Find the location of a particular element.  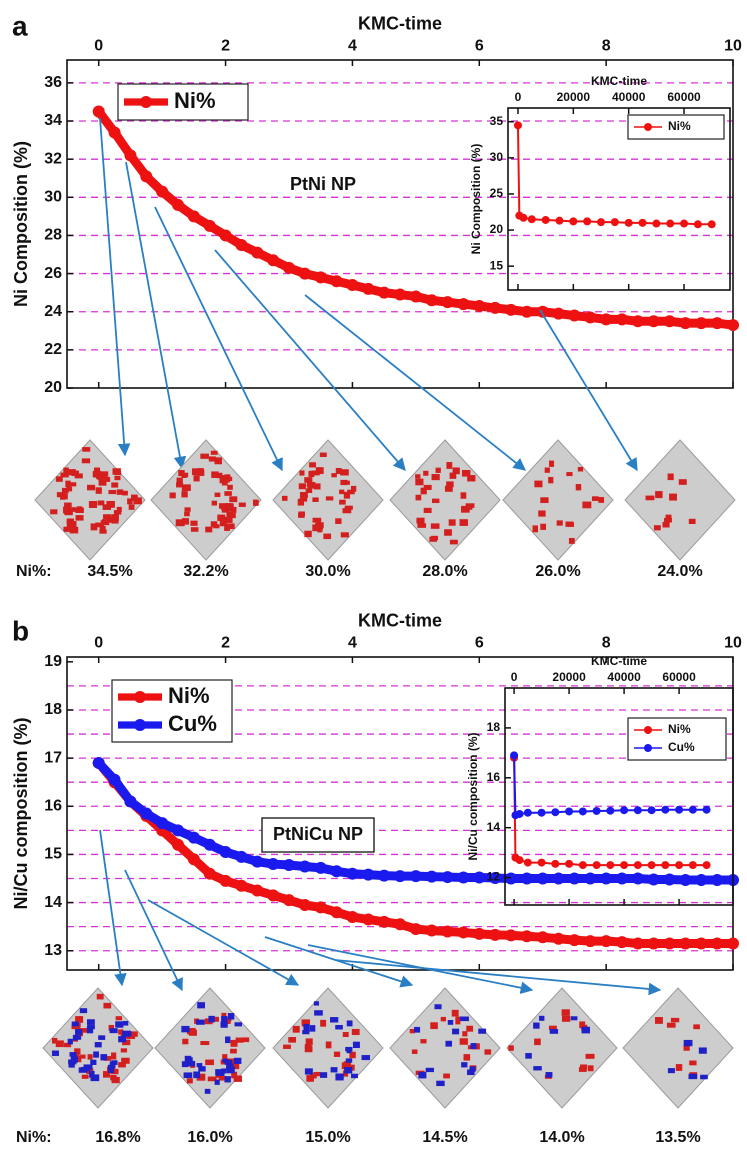

x-tick-label: 60000 is located at coordinates (684, 97).